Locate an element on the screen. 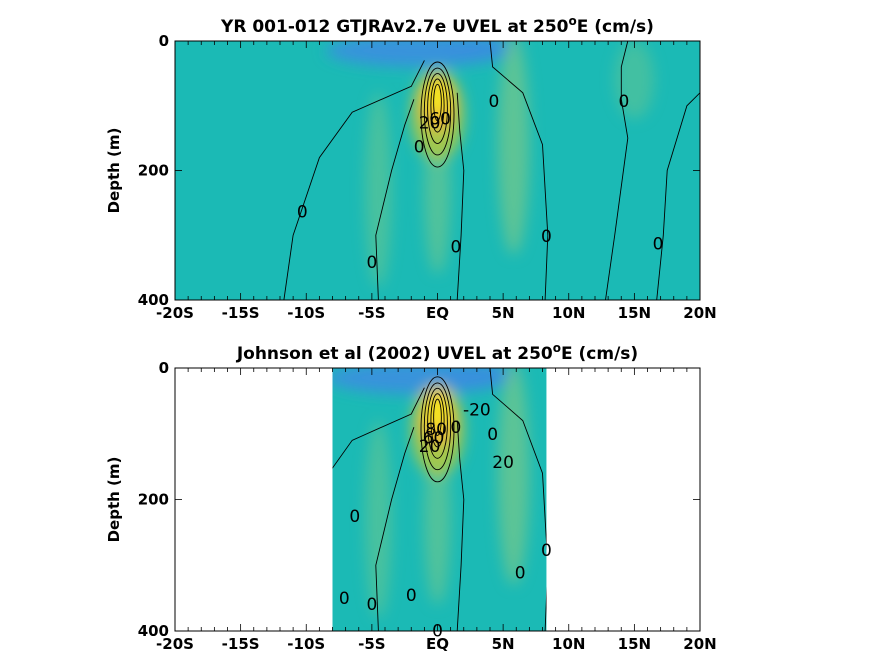 This screenshot has width=875, height=656. title-main: YR 001-012 GTJRAv2.7e UVEL at 250 is located at coordinates (394, 27).